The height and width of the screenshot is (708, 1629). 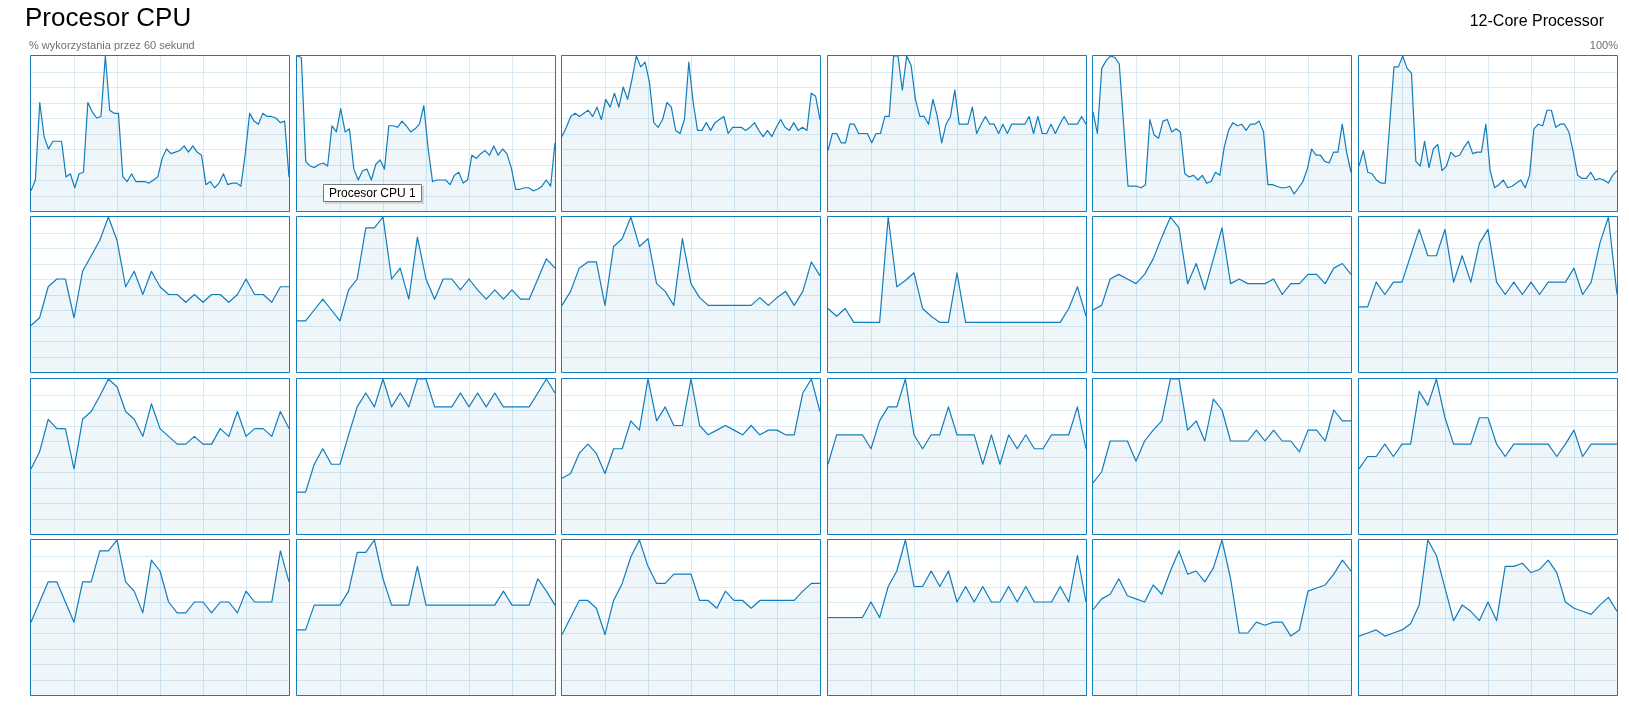 I want to click on chart-subtitle: 12-Core Processor, so click(x=1536, y=20).